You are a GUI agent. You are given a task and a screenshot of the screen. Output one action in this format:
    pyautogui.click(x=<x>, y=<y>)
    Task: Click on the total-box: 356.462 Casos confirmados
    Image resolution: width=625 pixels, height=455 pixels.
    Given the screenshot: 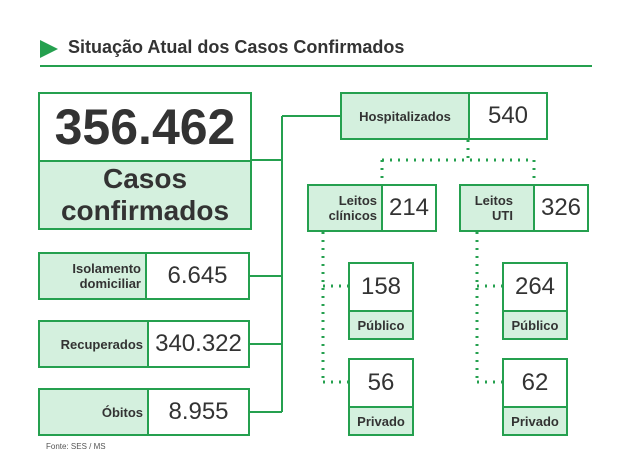 What is the action you would take?
    pyautogui.click(x=145, y=161)
    